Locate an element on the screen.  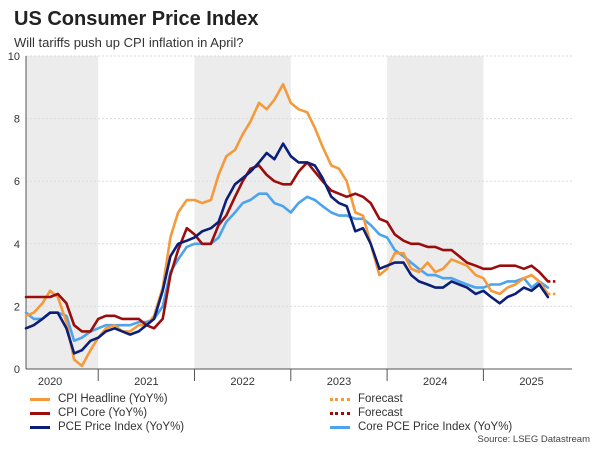
legend-item-cpi-core: CPI Core (YoY%) is located at coordinates (88, 413).